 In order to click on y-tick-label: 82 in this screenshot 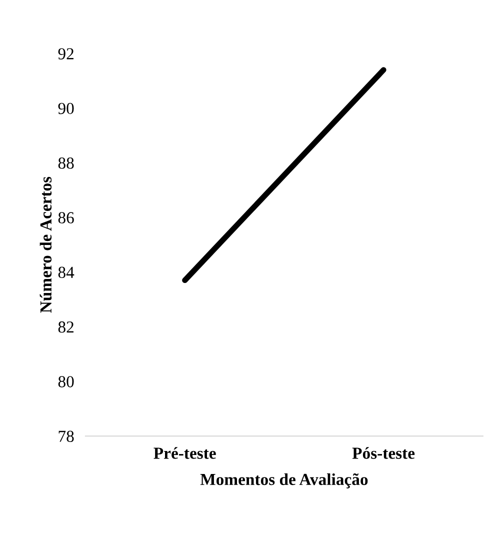, I will do `click(66, 327)`.